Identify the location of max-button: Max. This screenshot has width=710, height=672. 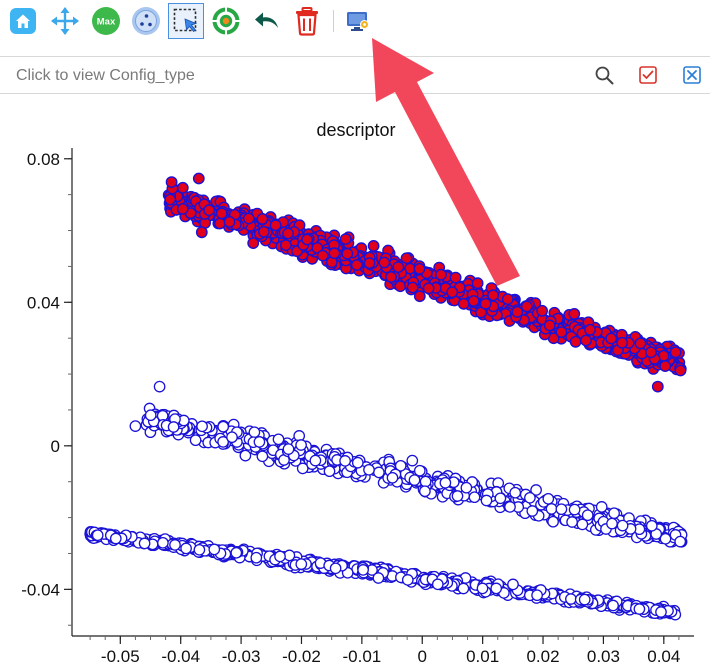
(106, 21).